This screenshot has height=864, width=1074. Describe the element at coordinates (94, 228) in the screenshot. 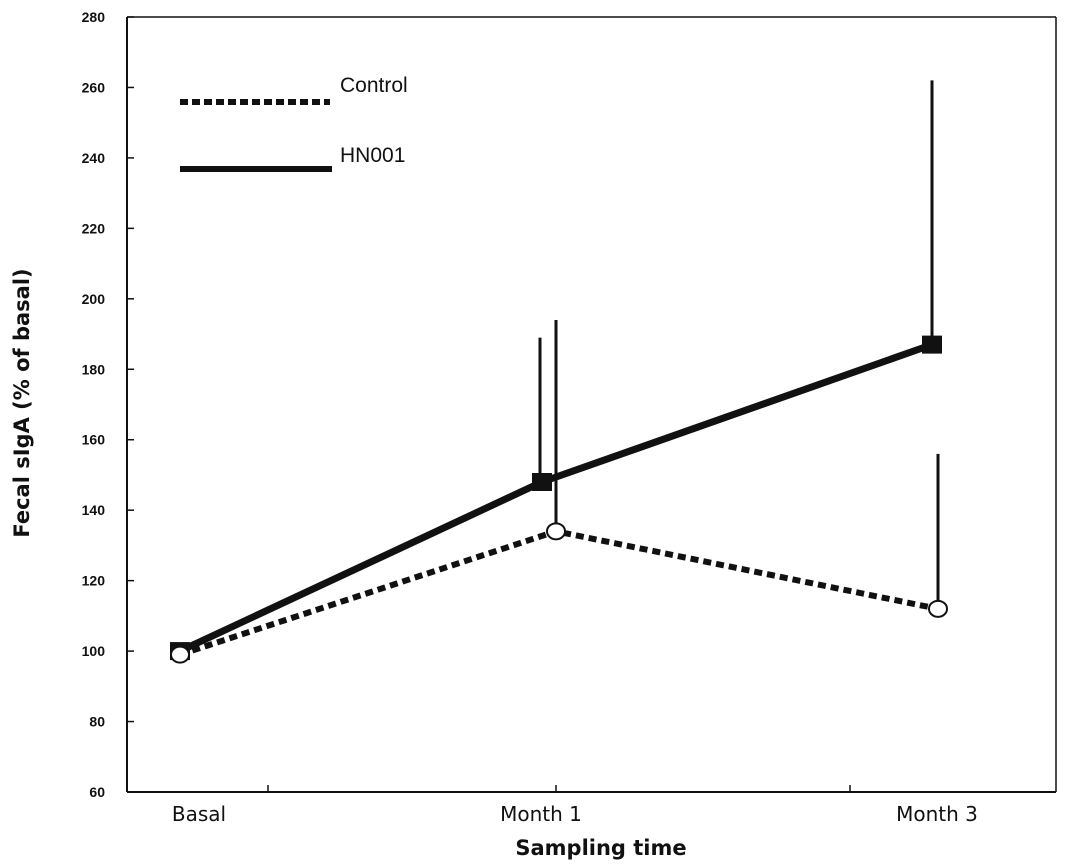

I see `y-tick-label: 220` at that location.